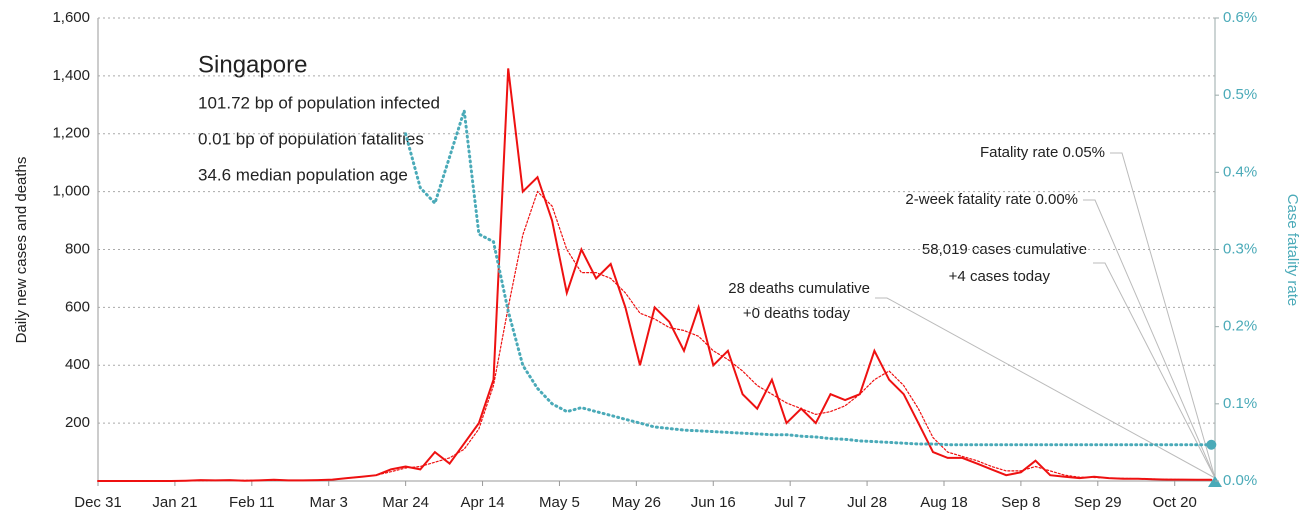 This screenshot has height=522, width=1312. I want to click on y2-tick-label: 0.2%, so click(1240, 326).